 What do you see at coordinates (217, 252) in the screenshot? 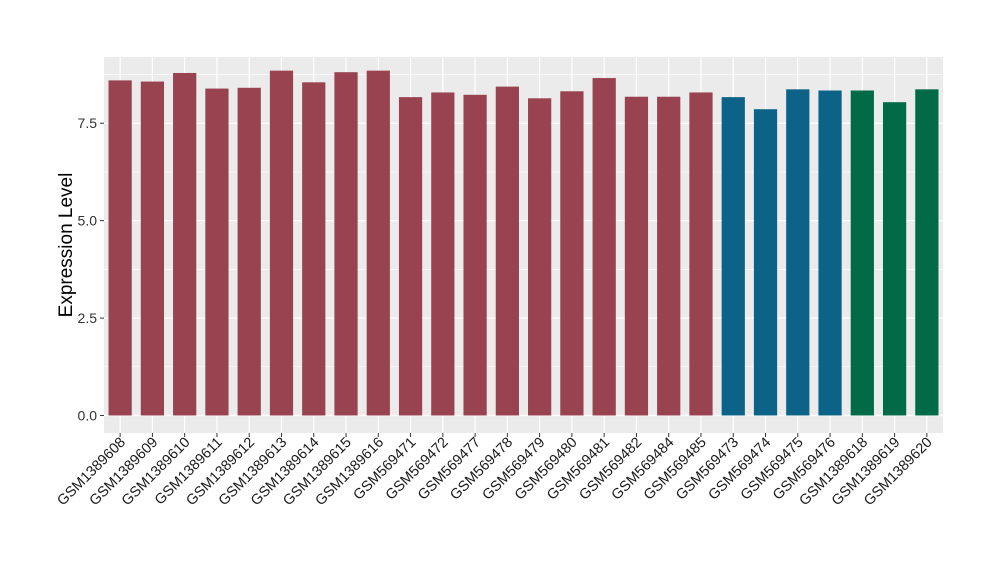
I see `bar-GSM1389611` at bounding box center [217, 252].